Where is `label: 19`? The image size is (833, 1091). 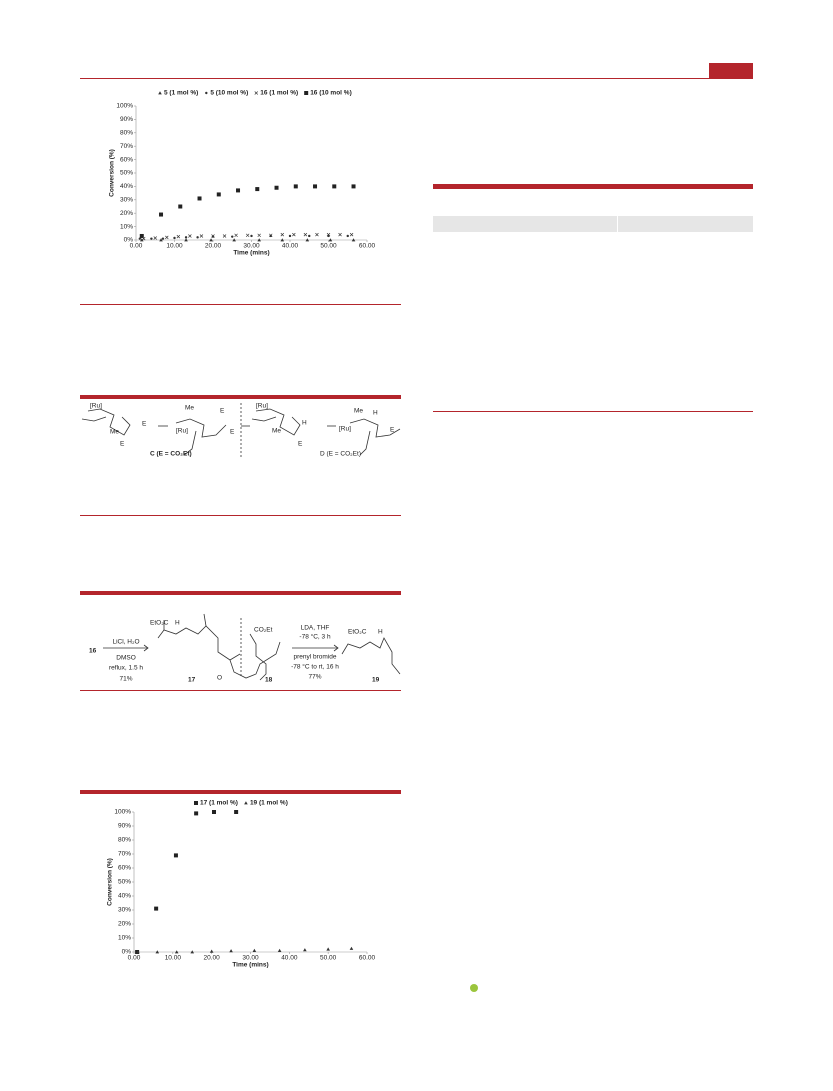 label: 19 is located at coordinates (376, 680).